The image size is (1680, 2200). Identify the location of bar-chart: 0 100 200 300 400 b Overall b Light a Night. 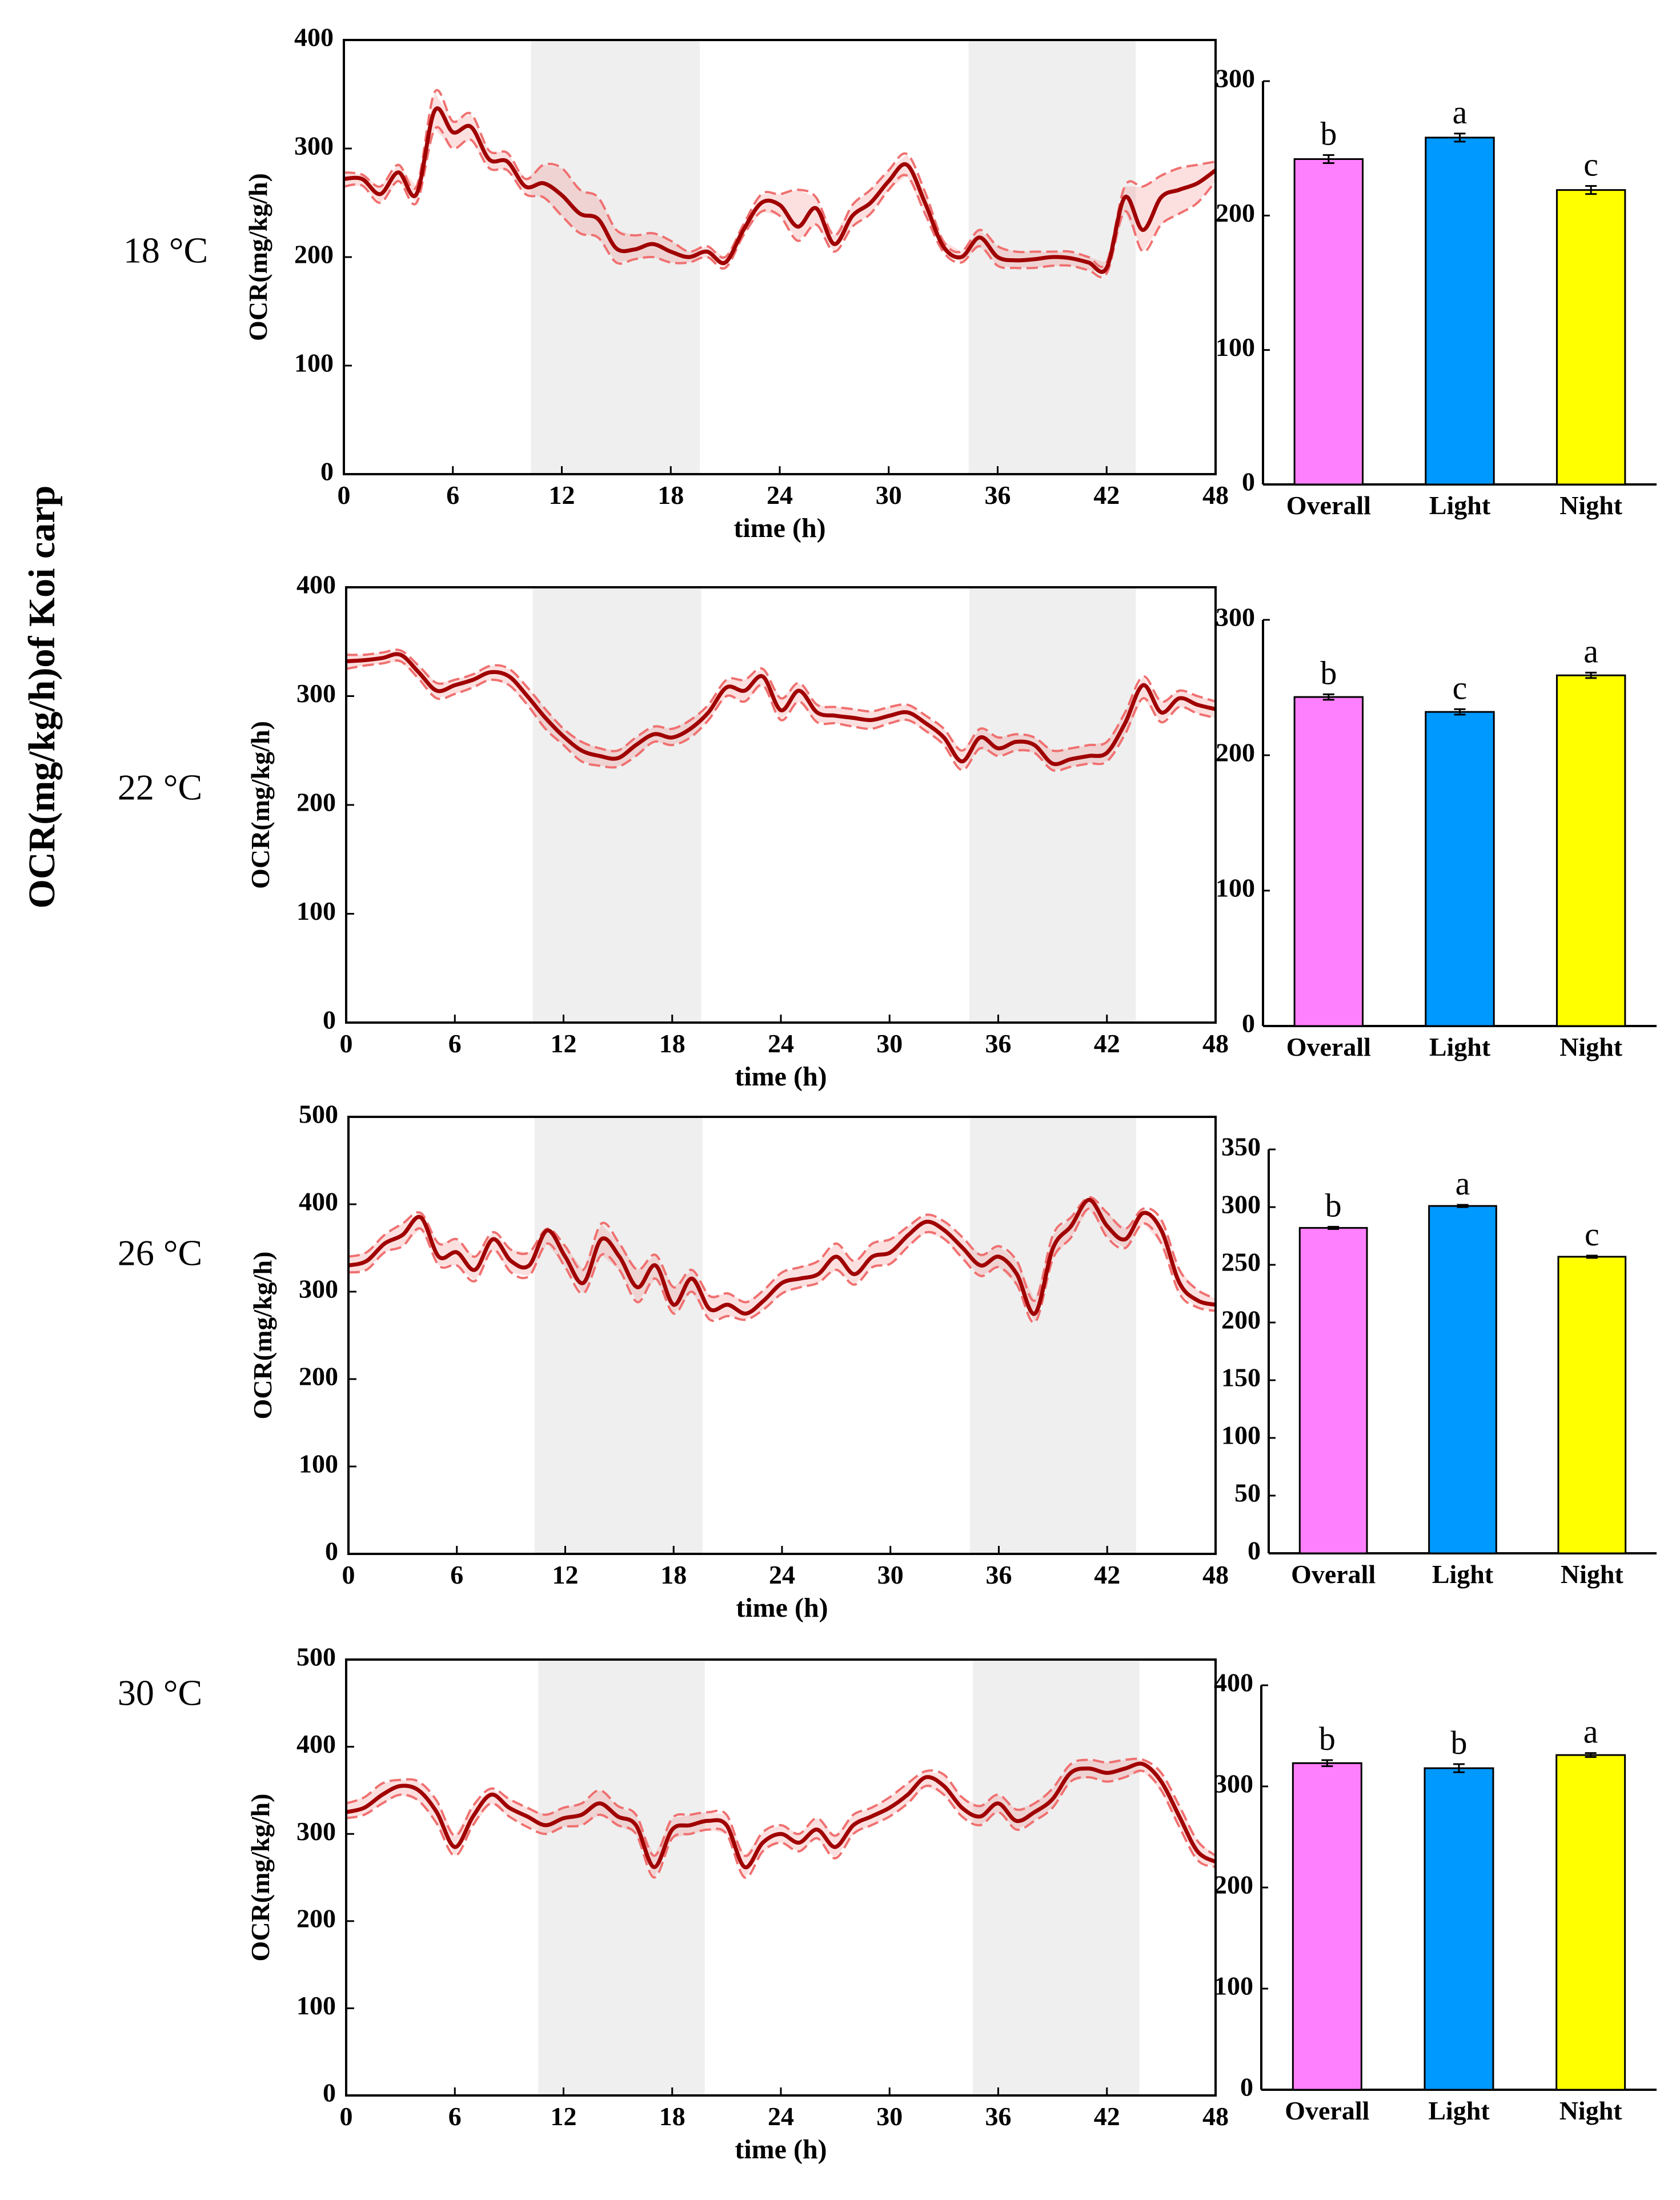
(1435, 1896).